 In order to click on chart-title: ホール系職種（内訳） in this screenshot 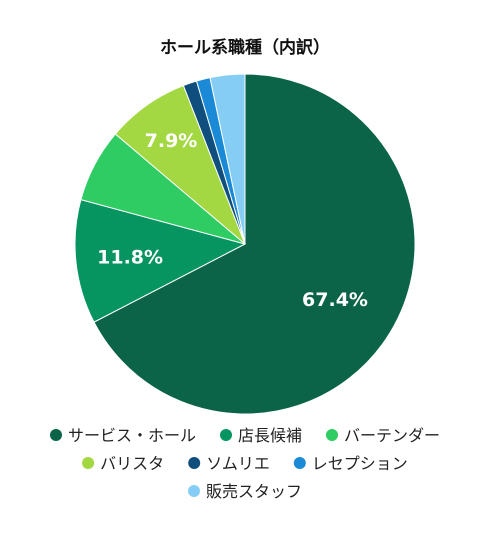, I will do `click(245, 47)`.